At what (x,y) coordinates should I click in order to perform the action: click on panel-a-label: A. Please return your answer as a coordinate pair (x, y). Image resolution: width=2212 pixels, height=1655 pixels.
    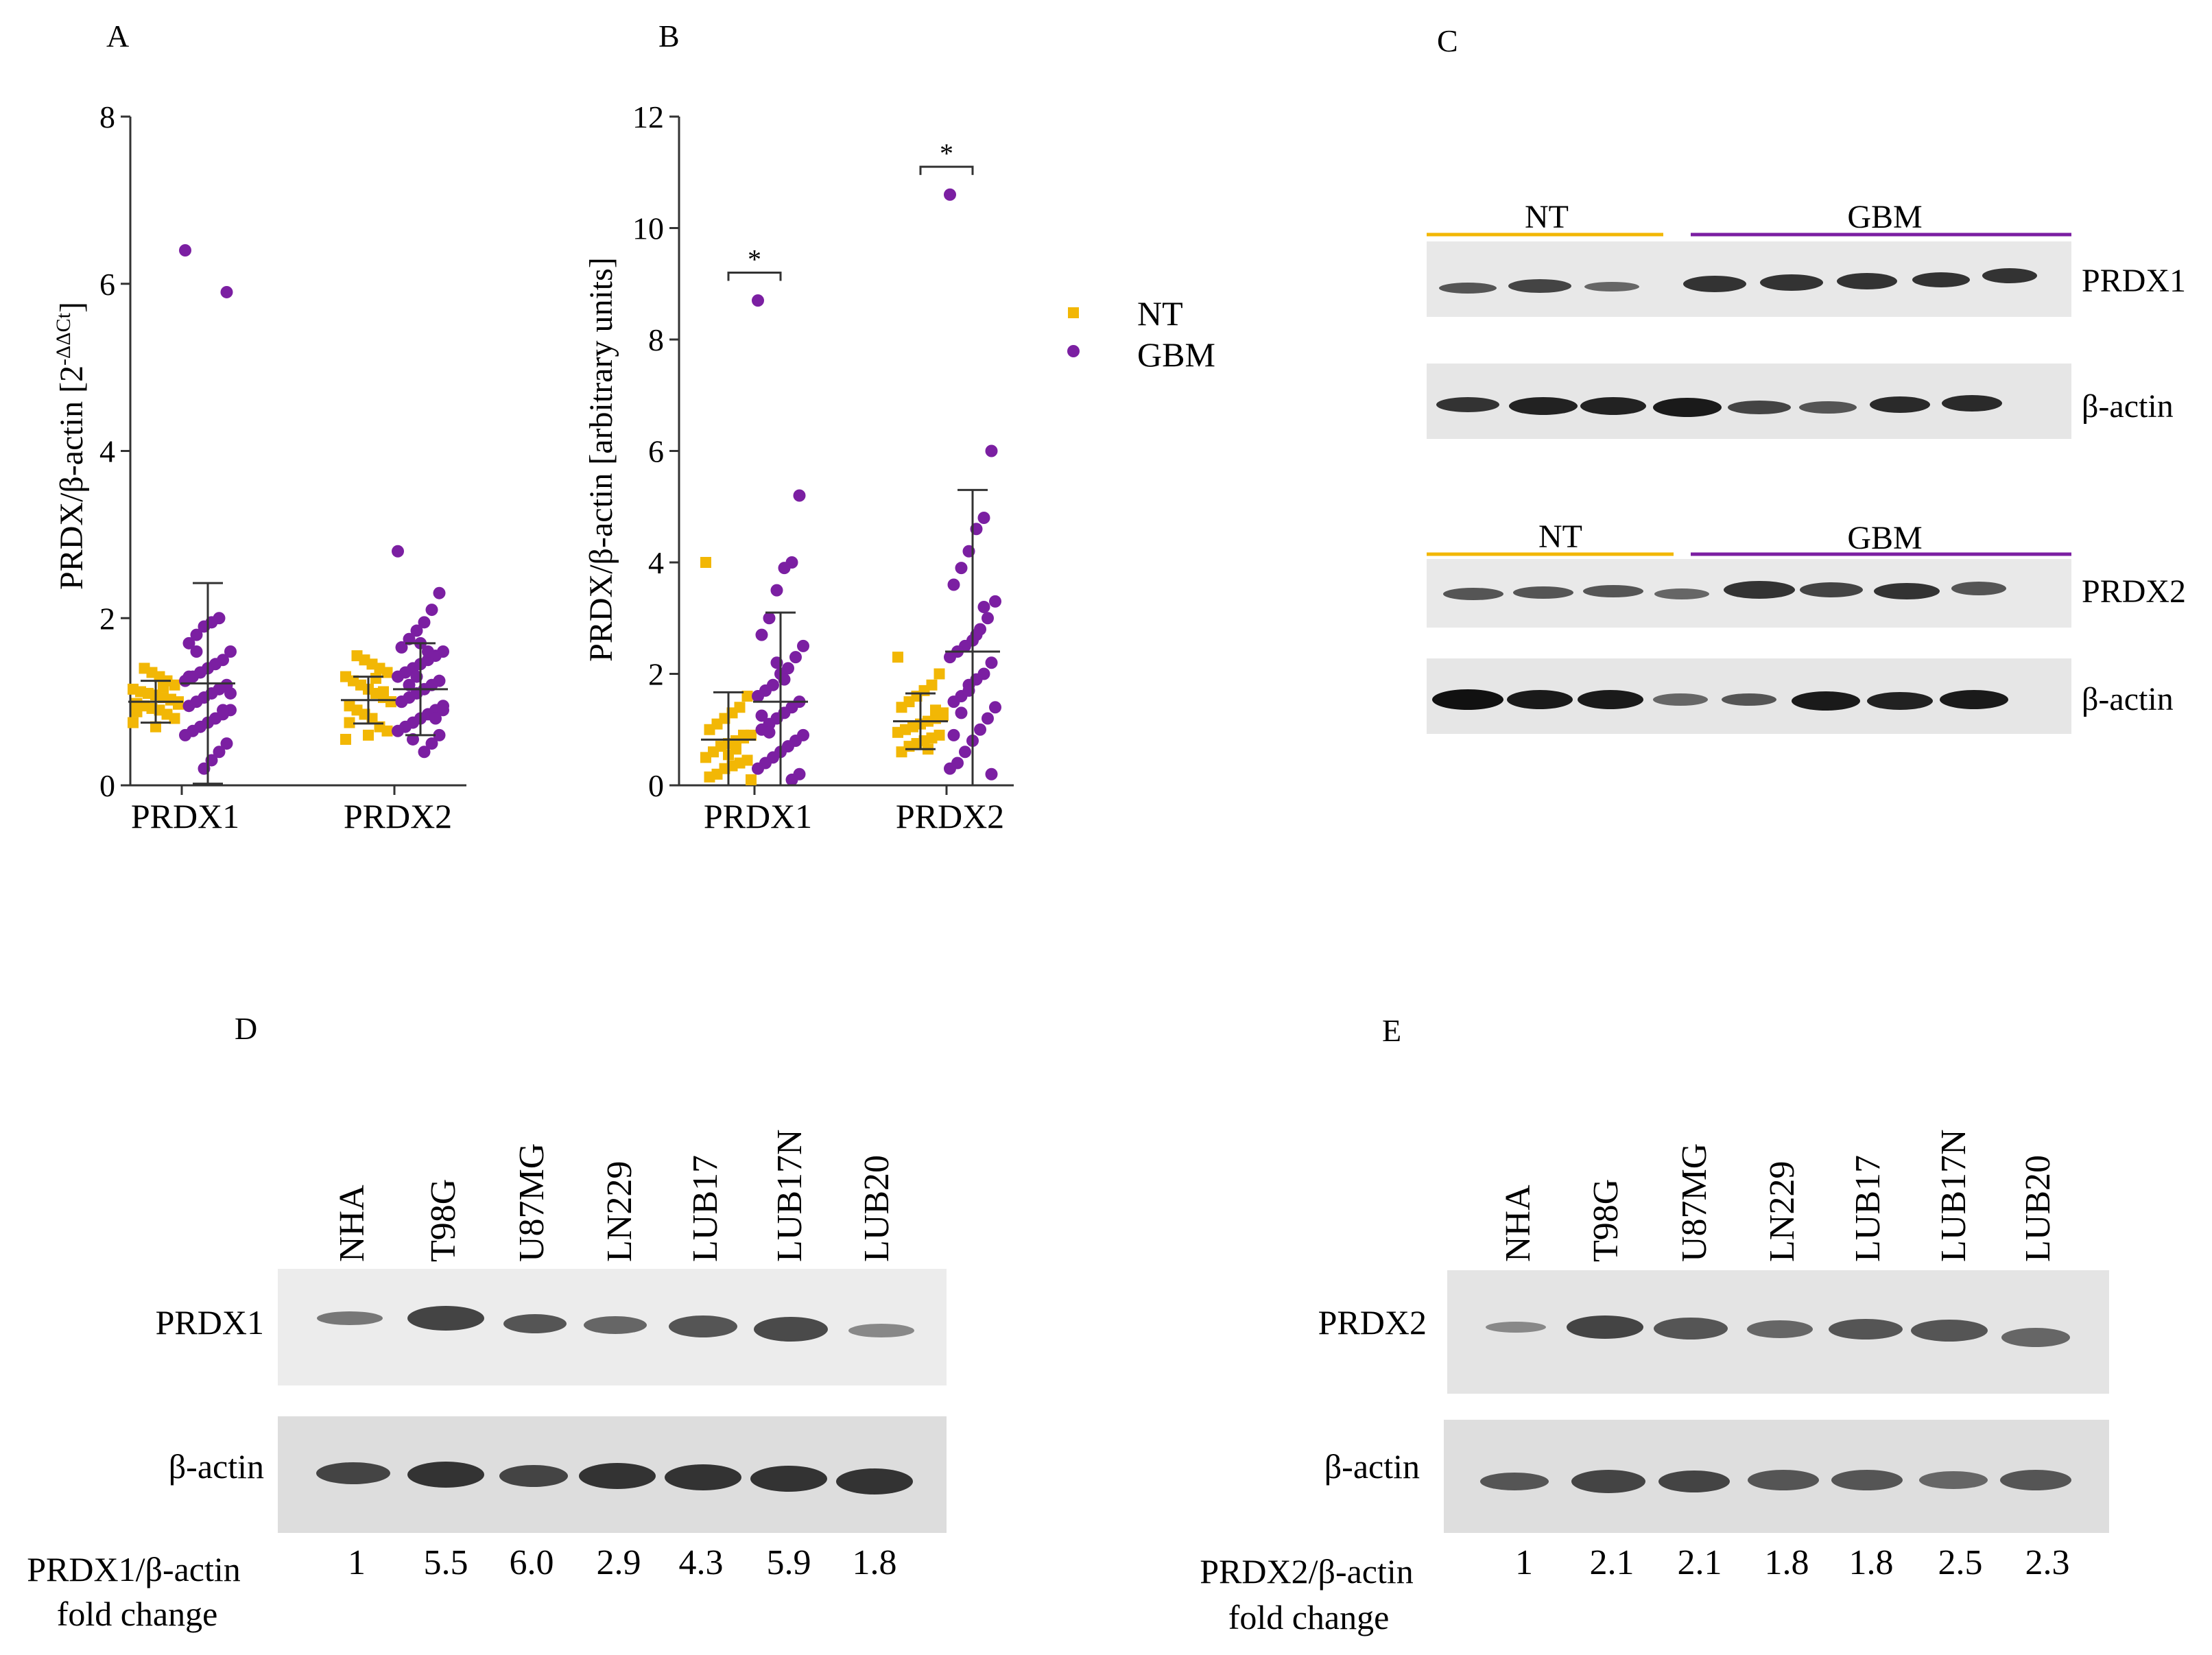
    Looking at the image, I should click on (117, 36).